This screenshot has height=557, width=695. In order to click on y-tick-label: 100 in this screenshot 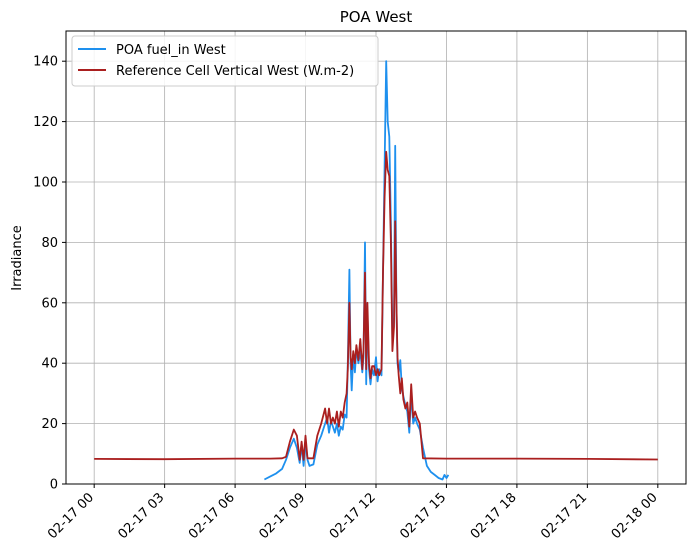, I will do `click(45, 183)`.